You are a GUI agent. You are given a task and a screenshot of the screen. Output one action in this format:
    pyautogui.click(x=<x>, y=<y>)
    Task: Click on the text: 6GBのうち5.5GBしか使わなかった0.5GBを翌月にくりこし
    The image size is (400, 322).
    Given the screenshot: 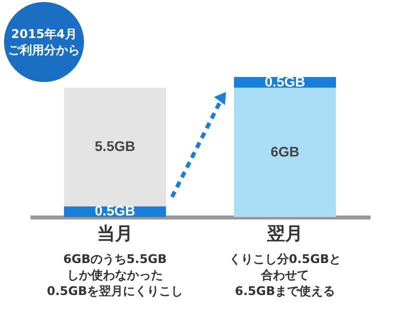 What is the action you would take?
    pyautogui.click(x=115, y=275)
    